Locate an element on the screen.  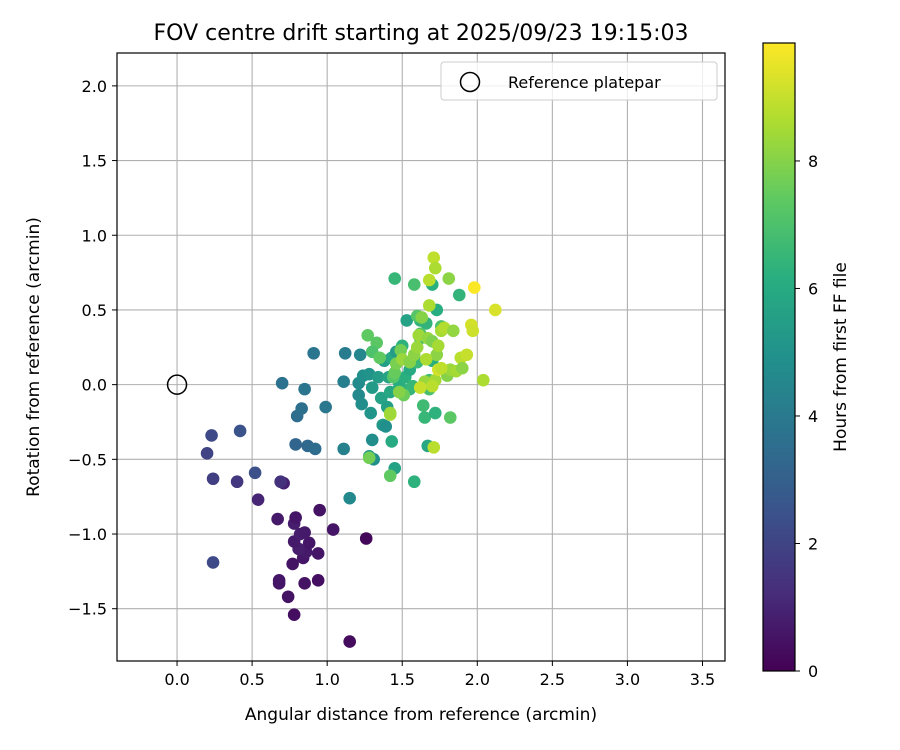
x-axis-ticks: 0.0 0.5 1.0 1.5 2.0 2.5 3.0 3.5 is located at coordinates (439, 675).